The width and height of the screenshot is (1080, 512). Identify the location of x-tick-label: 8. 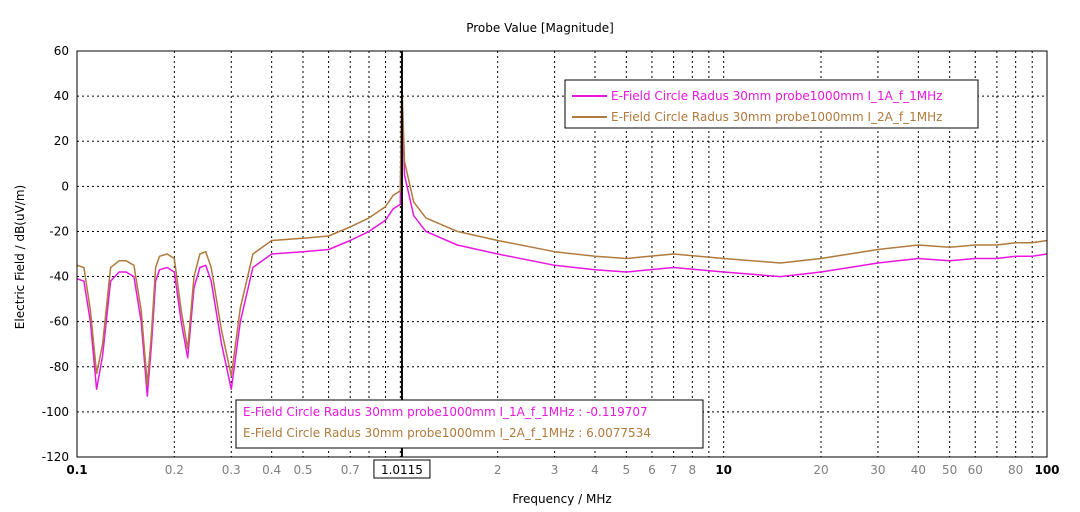
(693, 470).